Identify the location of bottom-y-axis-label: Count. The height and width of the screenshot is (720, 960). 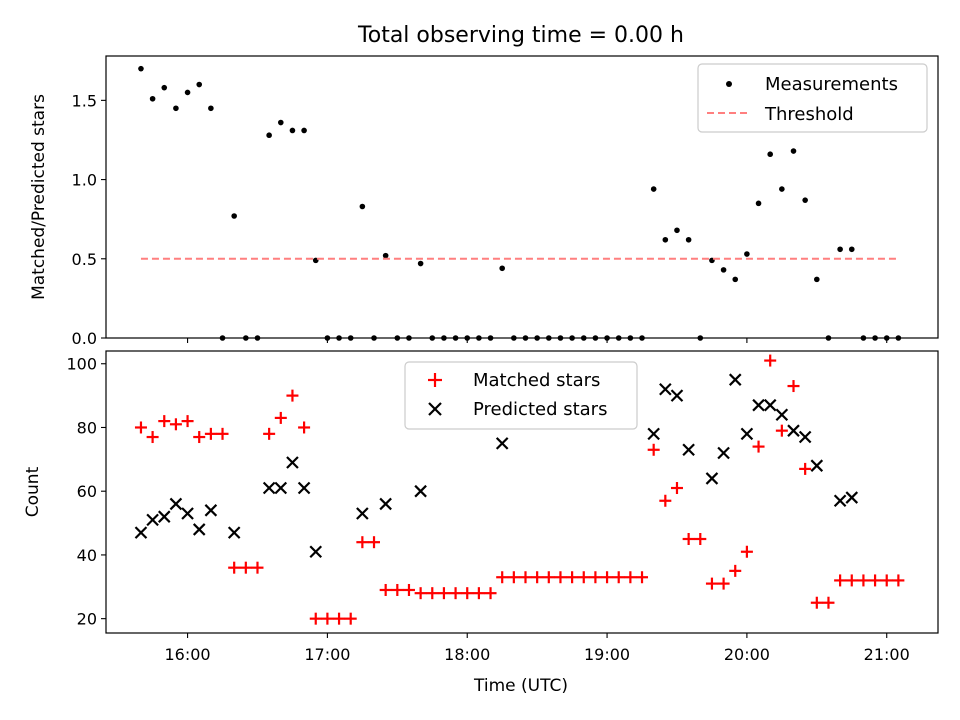
(33, 491).